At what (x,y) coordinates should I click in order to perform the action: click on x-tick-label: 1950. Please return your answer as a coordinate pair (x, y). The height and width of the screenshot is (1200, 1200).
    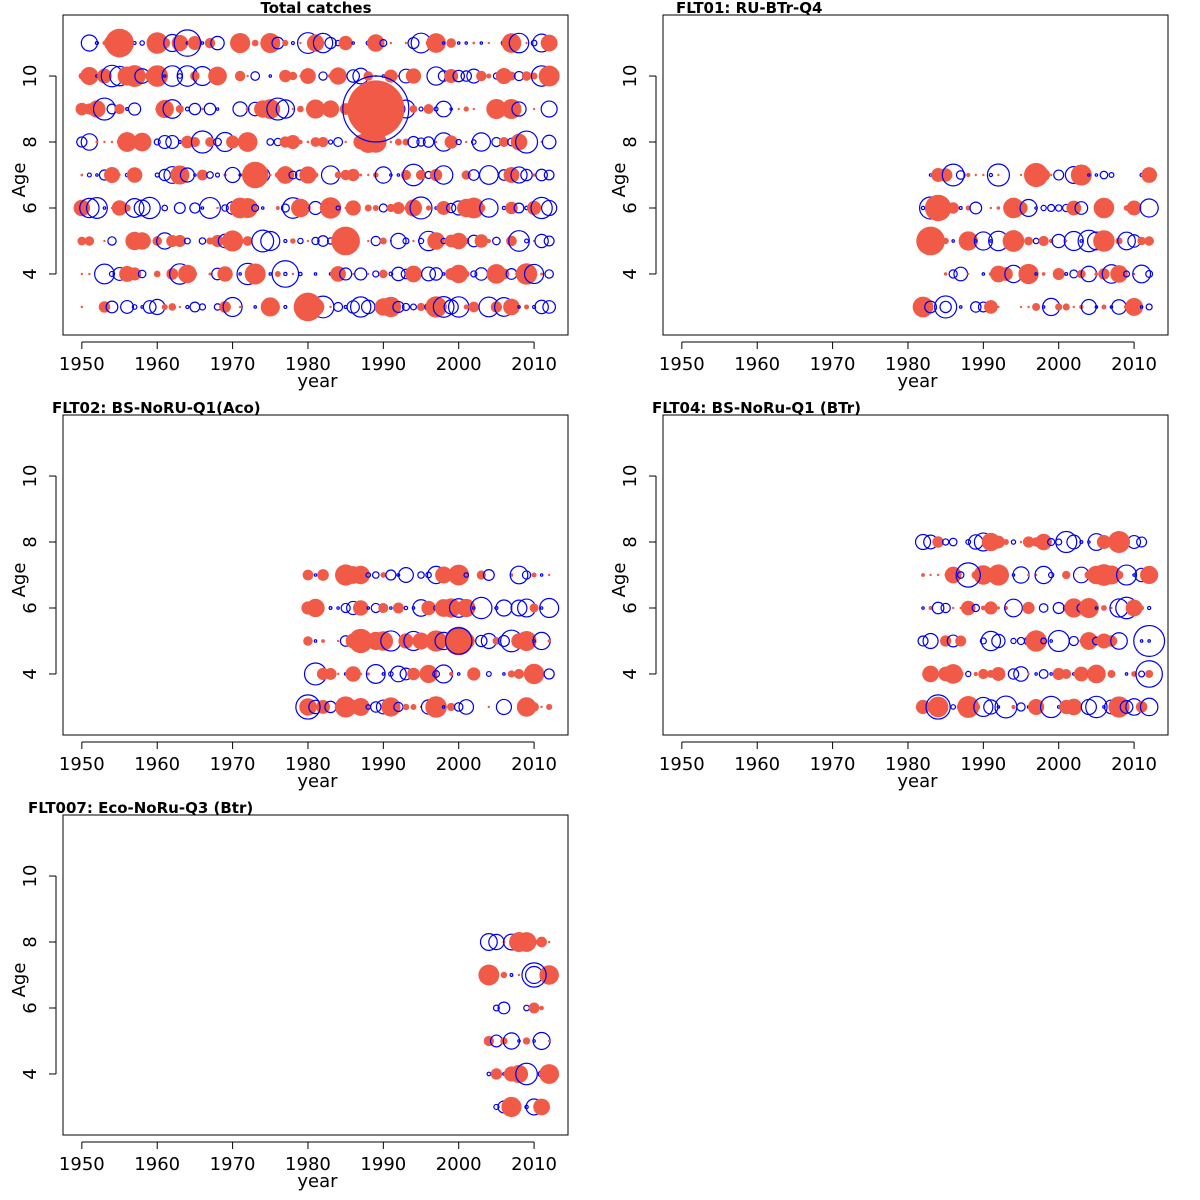
    Looking at the image, I should click on (82, 364).